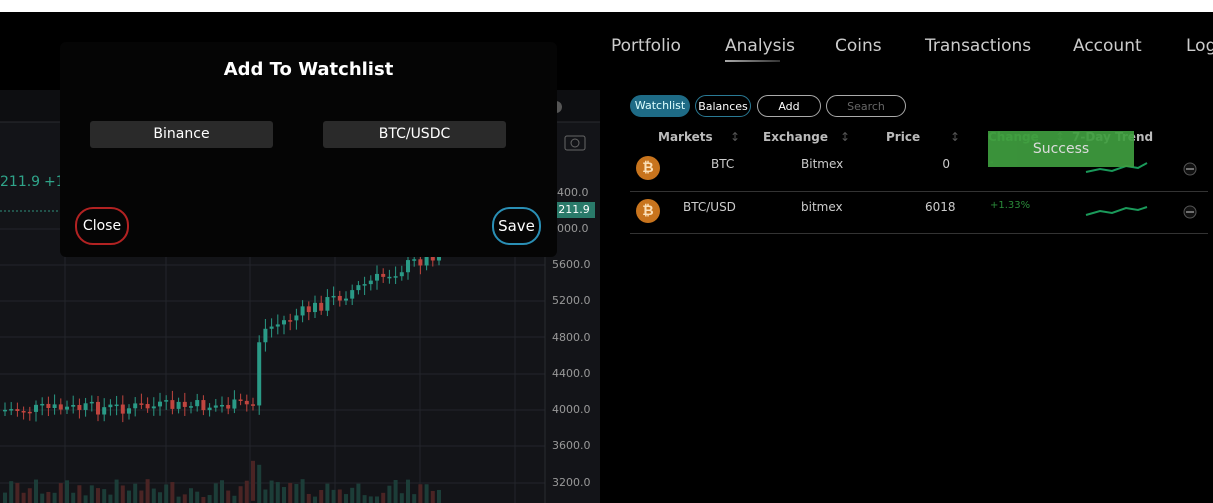 The height and width of the screenshot is (503, 1213). What do you see at coordinates (646, 46) in the screenshot?
I see `nav-item: Portfolio` at bounding box center [646, 46].